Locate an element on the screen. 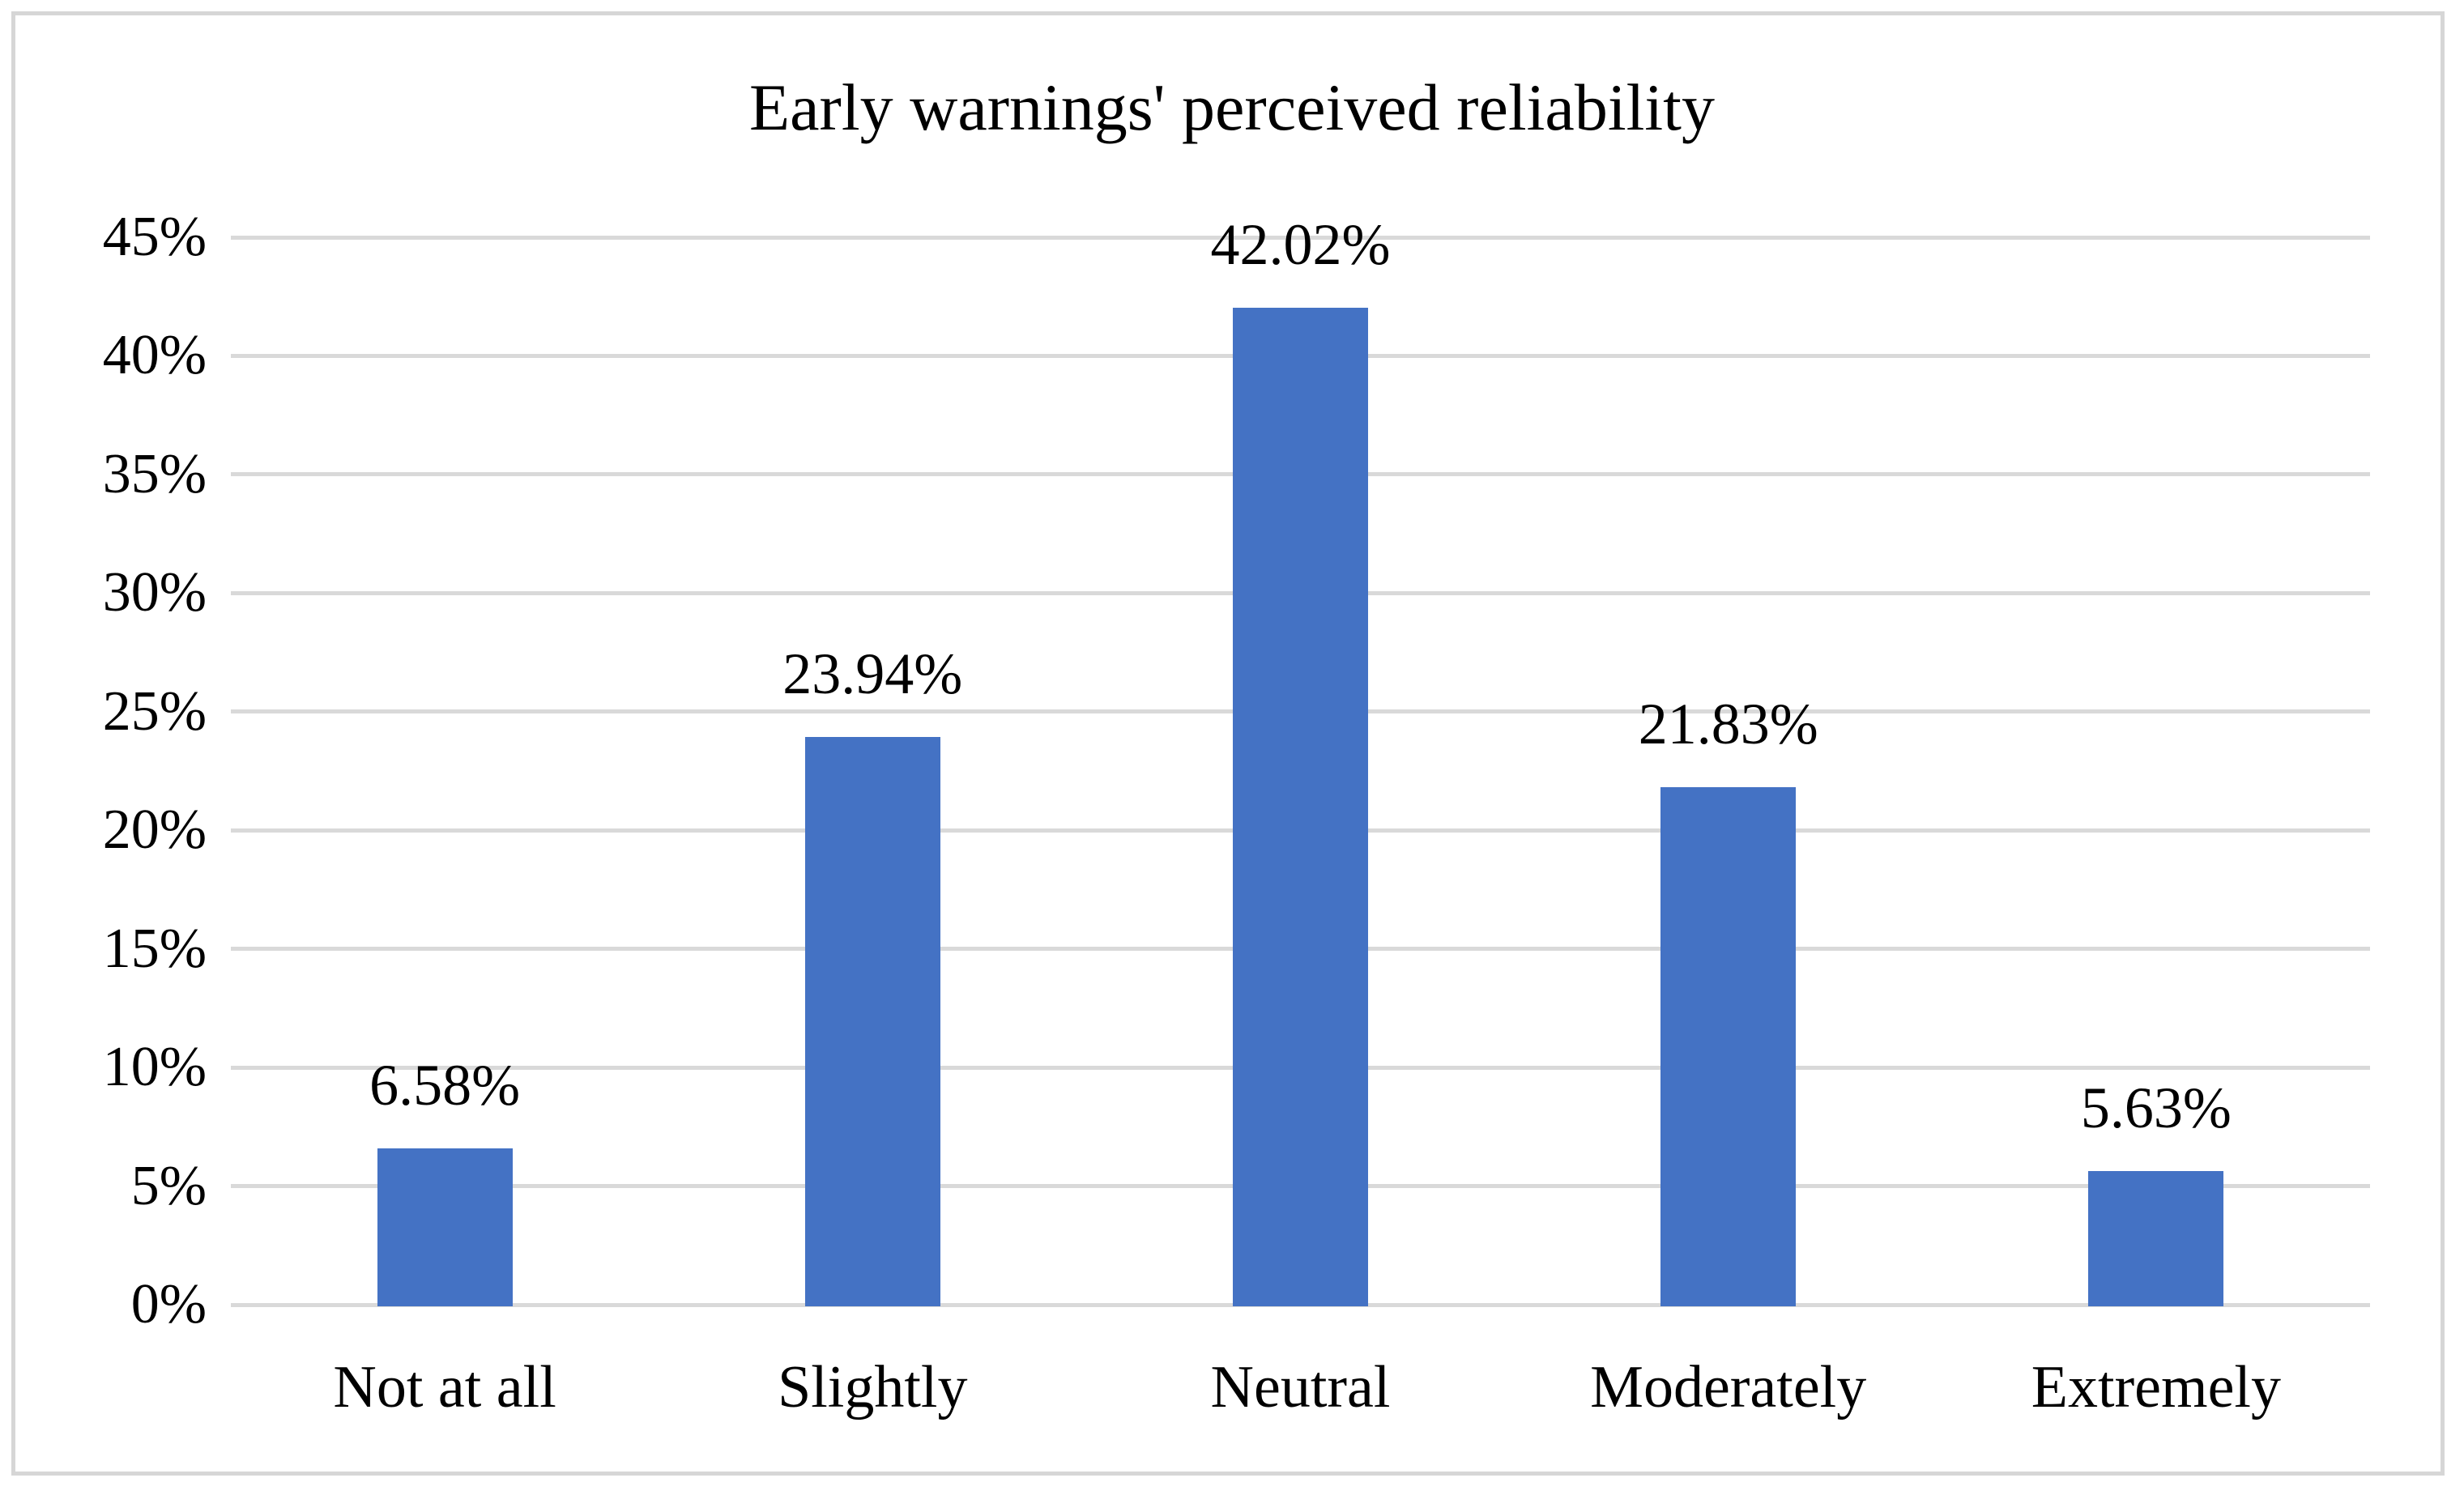 Image resolution: width=2464 pixels, height=1495 pixels. gridline-45% is located at coordinates (1300, 237).